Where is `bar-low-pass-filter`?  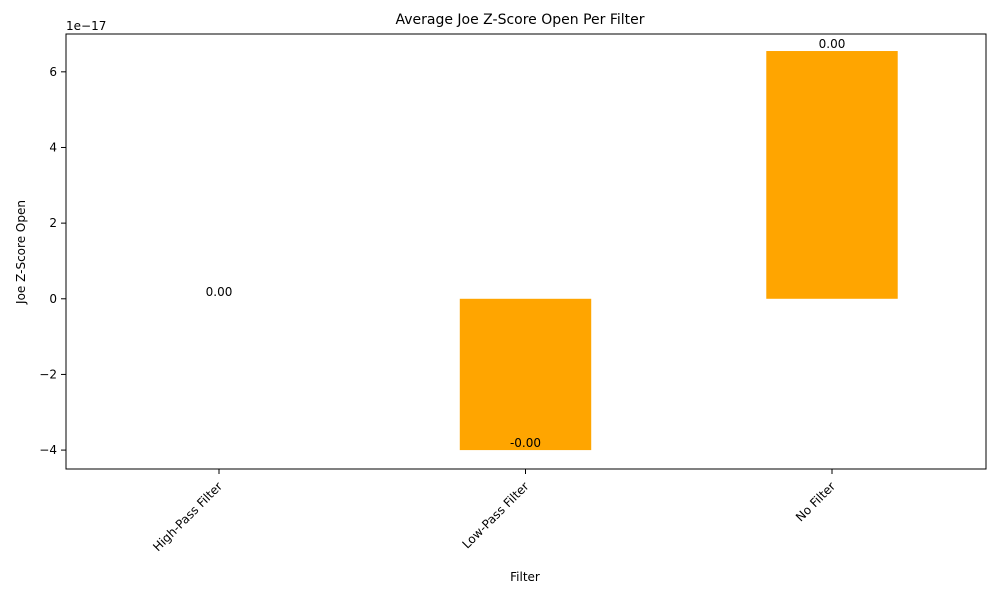
bar-low-pass-filter is located at coordinates (525, 374).